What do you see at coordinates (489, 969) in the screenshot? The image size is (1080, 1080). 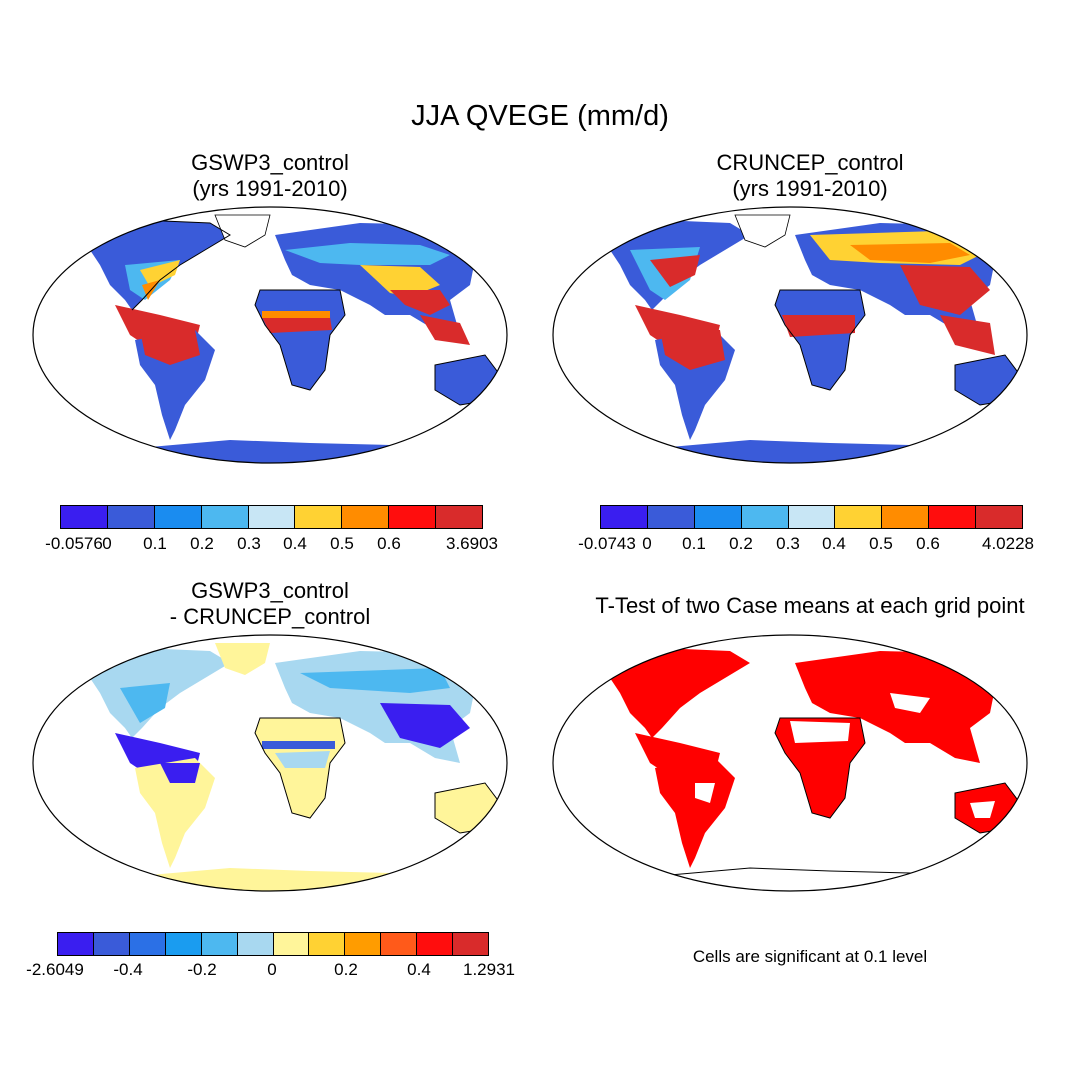 I see `colorbar-label: 1.2931` at bounding box center [489, 969].